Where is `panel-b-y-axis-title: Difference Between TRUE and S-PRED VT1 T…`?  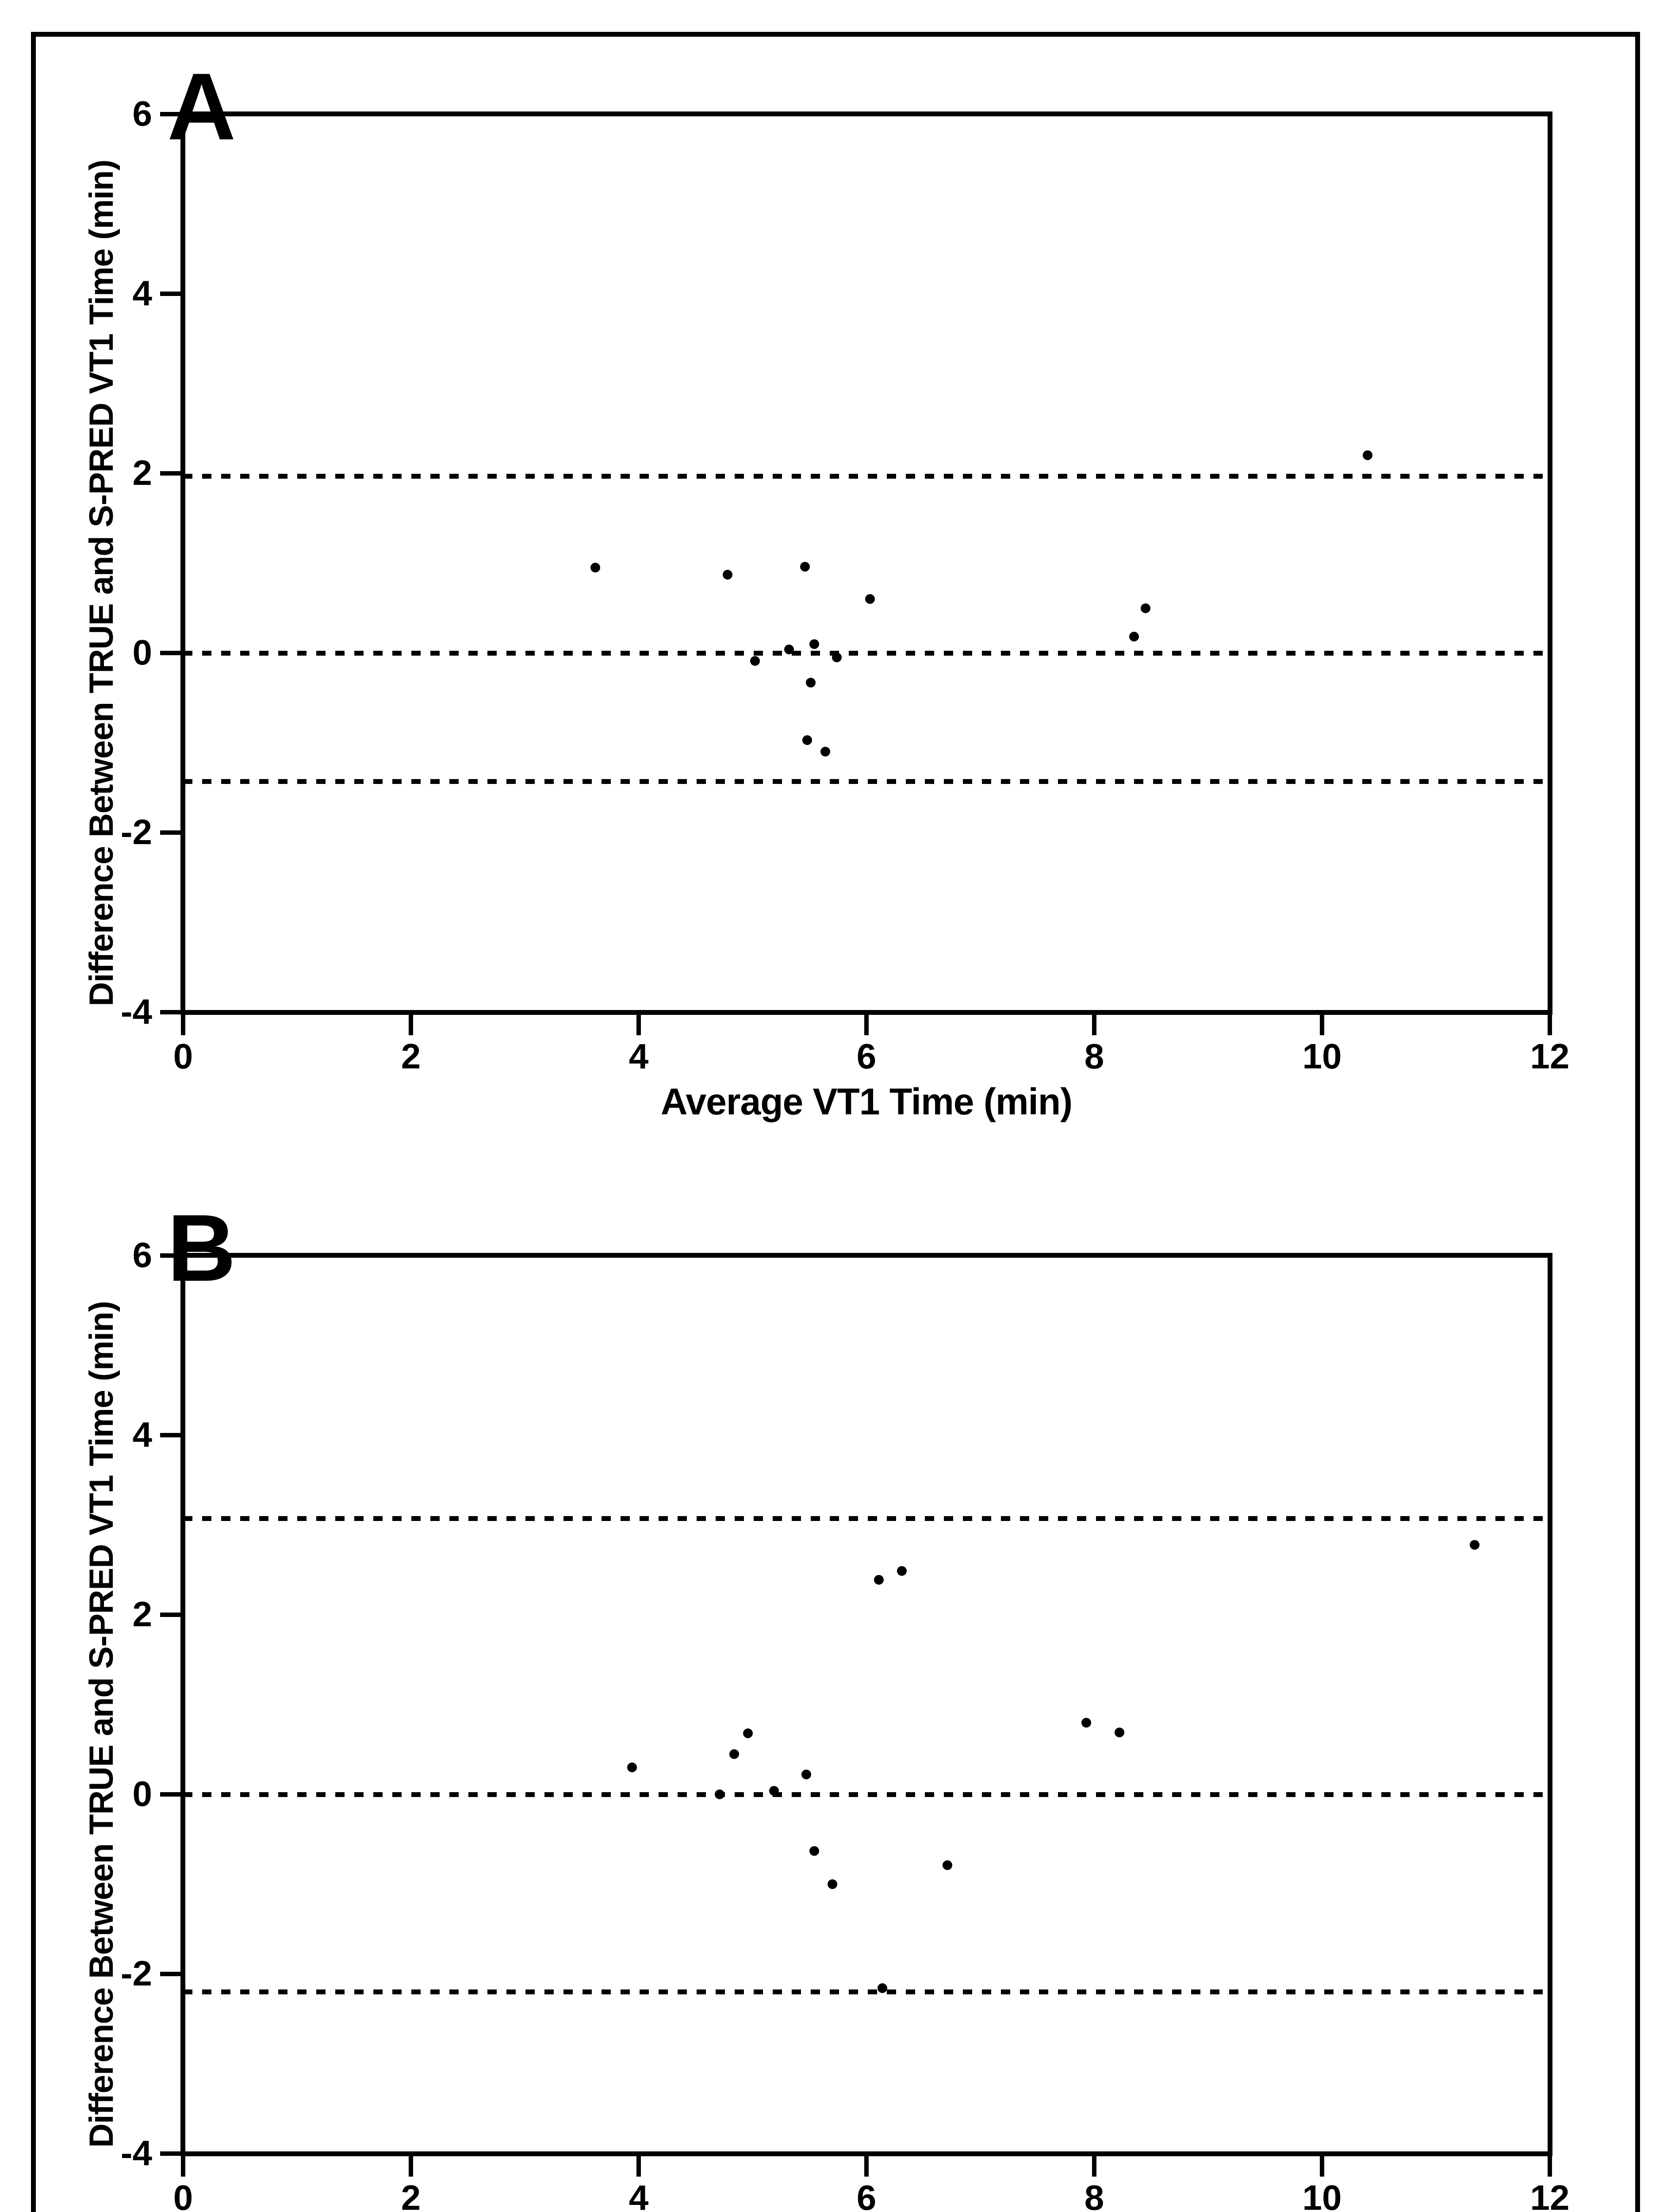 panel-b-y-axis-title: Difference Between TRUE and S-PRED VT1 T… is located at coordinates (101, 1725).